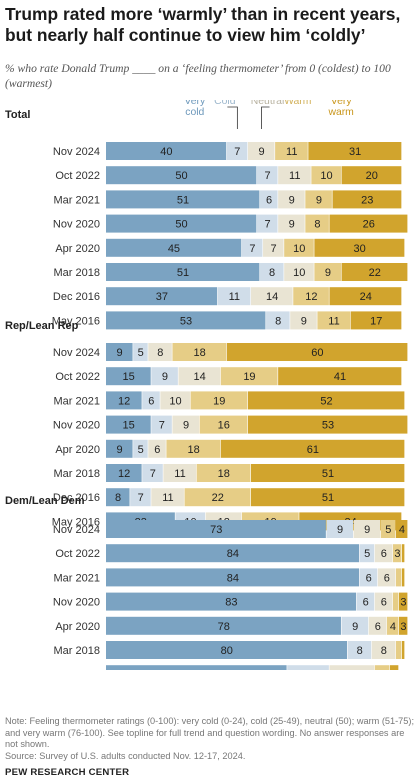  I want to click on data-label: 8, so click(272, 273).